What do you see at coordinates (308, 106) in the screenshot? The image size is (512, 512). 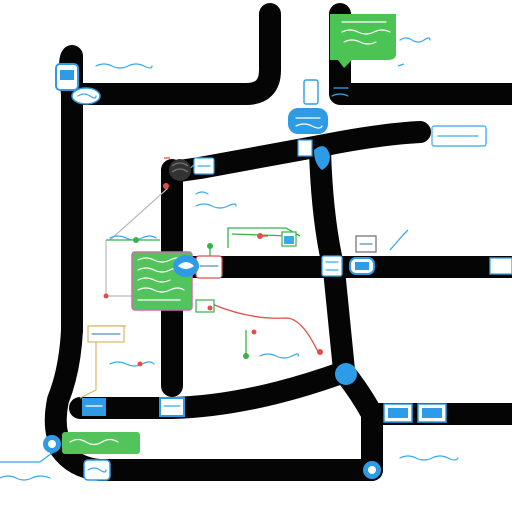 I see `label-pill-north` at bounding box center [308, 106].